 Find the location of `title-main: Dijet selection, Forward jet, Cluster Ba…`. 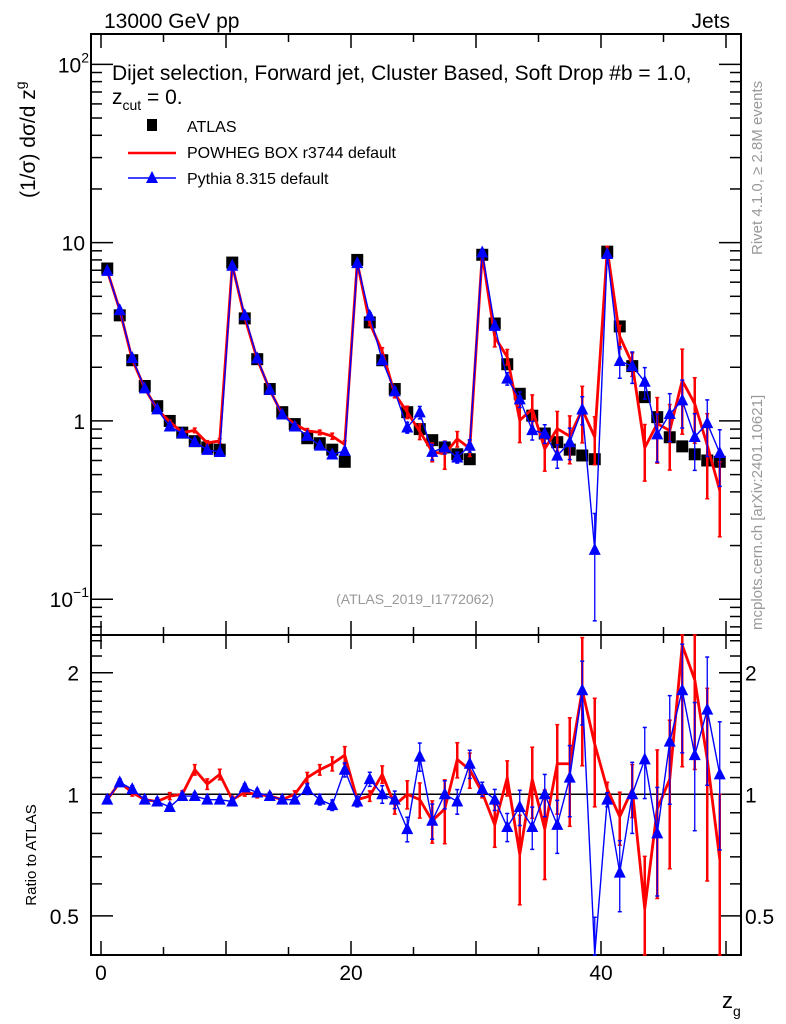

title-main: Dijet selection, Forward jet, Cluster Ba… is located at coordinates (402, 85).